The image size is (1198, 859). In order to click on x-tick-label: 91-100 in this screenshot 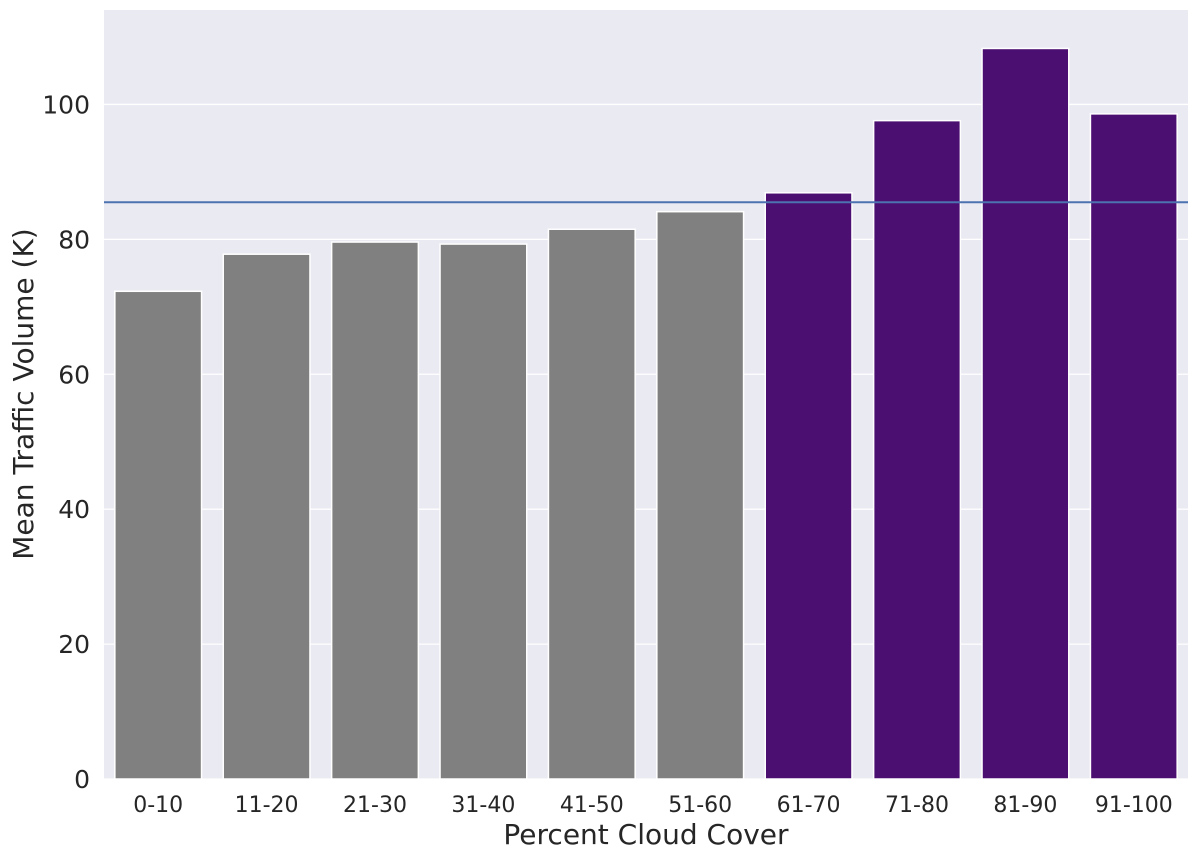, I will do `click(1134, 805)`.